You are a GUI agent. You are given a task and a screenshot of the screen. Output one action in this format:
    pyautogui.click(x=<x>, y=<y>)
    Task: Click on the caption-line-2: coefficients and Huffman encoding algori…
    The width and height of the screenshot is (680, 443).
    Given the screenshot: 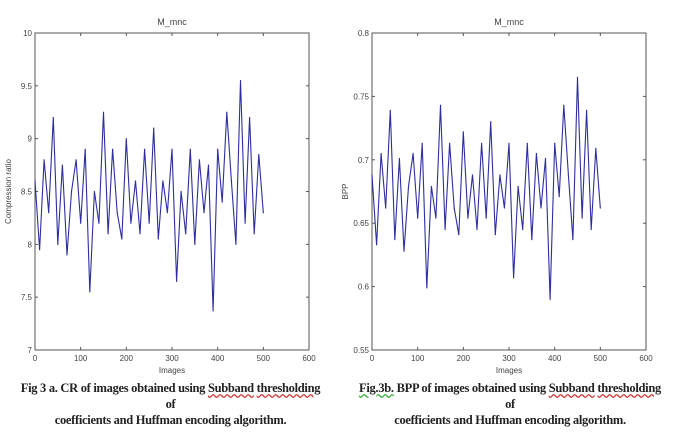 What is the action you would take?
    pyautogui.click(x=170, y=420)
    